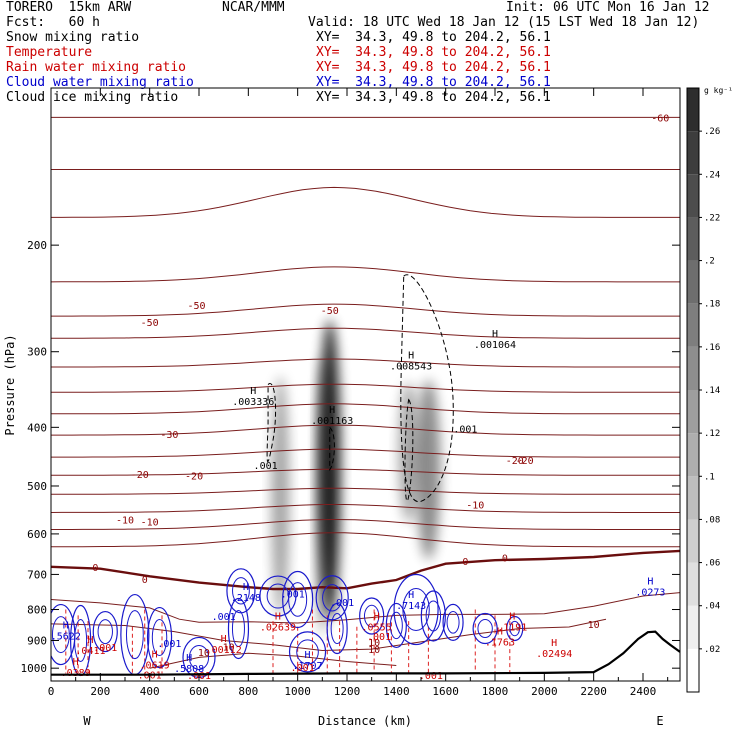  What do you see at coordinates (356, 478) in the screenshot?
I see `cloud-ice-shading` at bounding box center [356, 478].